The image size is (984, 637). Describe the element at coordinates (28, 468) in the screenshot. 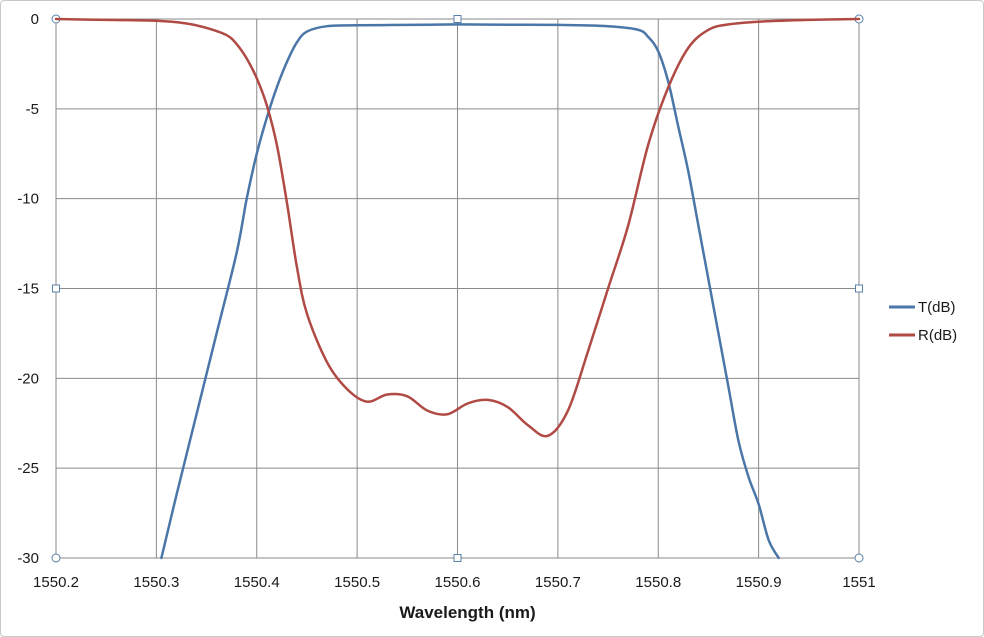

I see `y-tick-label: -25` at that location.